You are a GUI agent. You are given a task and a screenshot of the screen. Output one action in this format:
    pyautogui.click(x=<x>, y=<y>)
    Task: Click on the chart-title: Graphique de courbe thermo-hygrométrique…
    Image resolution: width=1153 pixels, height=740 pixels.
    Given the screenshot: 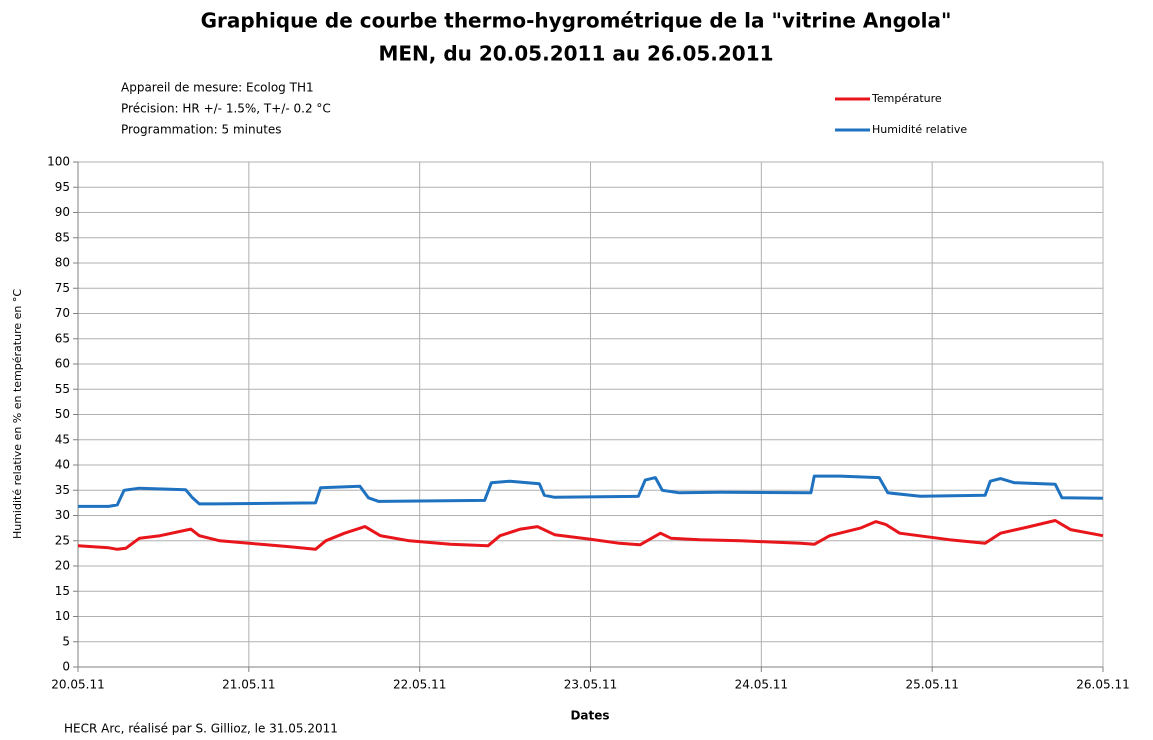 What is the action you would take?
    pyautogui.click(x=576, y=21)
    